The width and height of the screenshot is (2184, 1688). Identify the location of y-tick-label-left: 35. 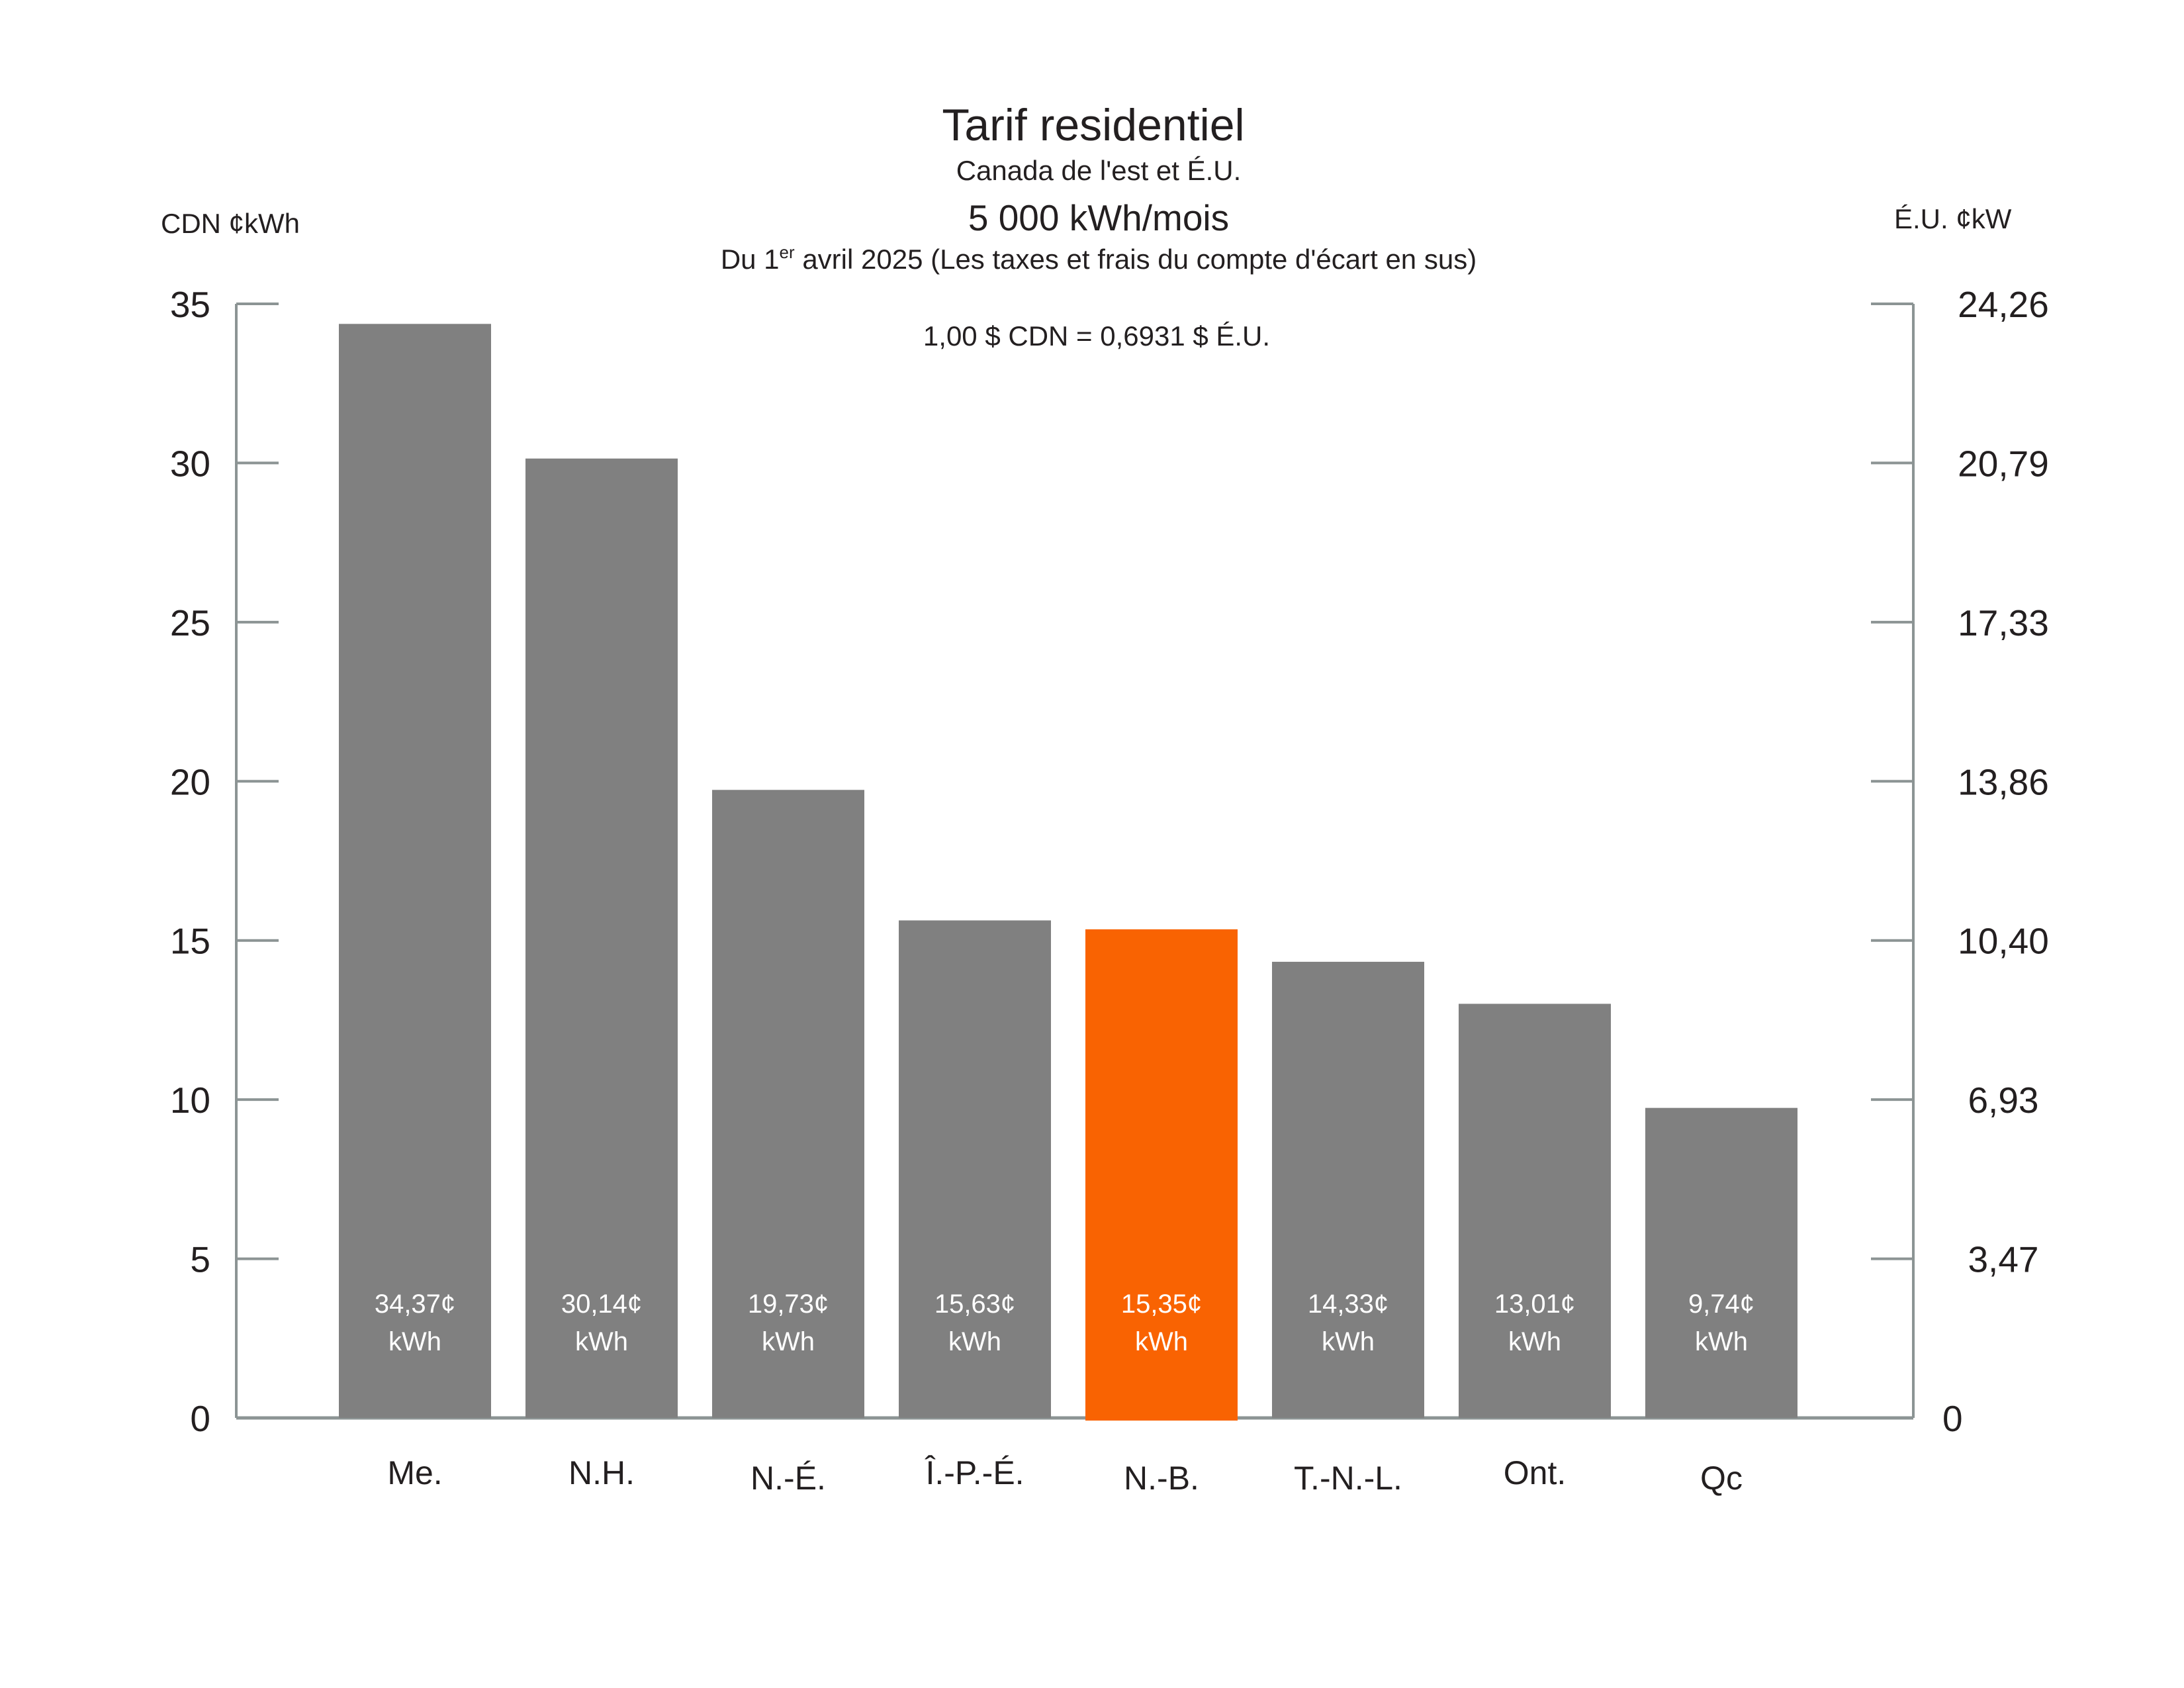
(190, 304).